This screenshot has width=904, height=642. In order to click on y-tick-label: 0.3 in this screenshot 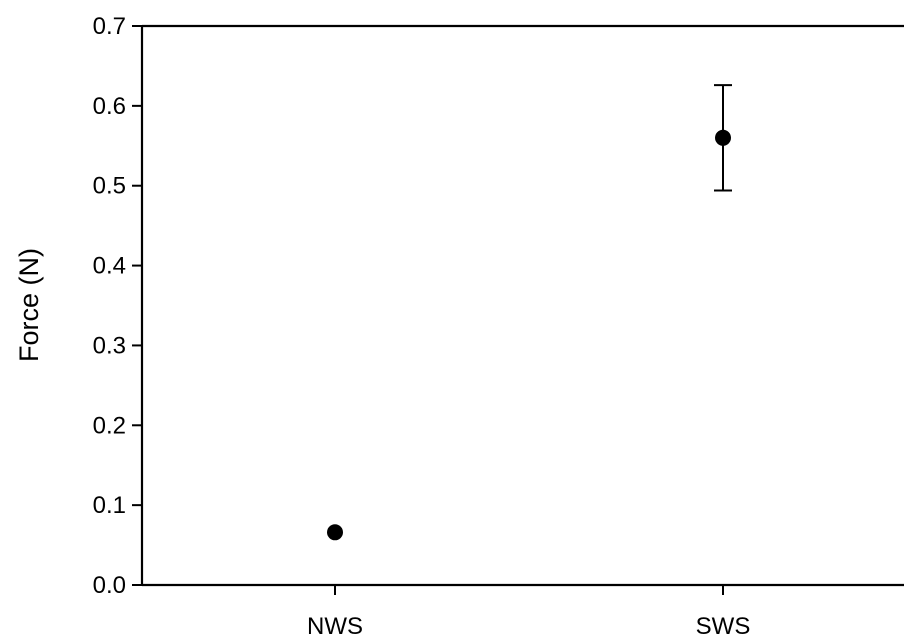, I will do `click(109, 345)`.